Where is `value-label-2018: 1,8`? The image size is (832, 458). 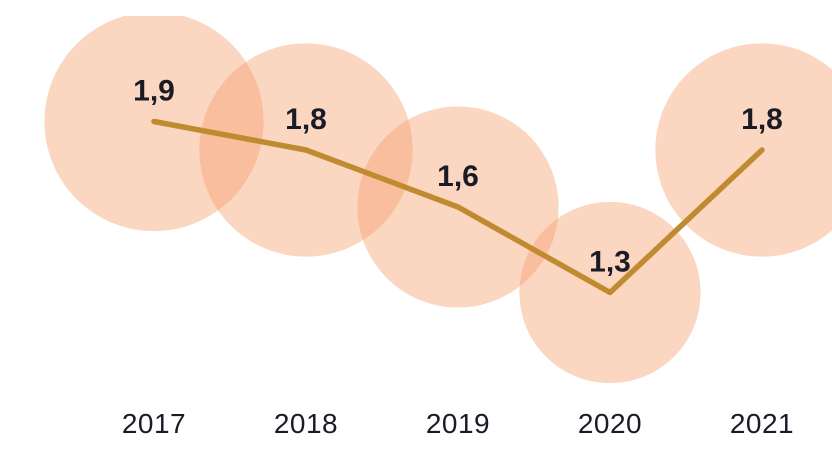
value-label-2018: 1,8 is located at coordinates (306, 119).